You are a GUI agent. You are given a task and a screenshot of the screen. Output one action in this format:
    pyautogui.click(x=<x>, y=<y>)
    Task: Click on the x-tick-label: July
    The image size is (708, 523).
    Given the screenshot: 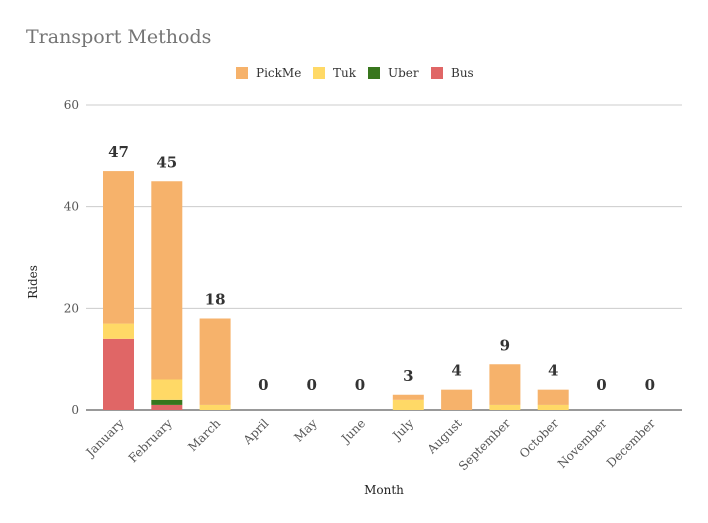 What is the action you would take?
    pyautogui.click(x=403, y=430)
    